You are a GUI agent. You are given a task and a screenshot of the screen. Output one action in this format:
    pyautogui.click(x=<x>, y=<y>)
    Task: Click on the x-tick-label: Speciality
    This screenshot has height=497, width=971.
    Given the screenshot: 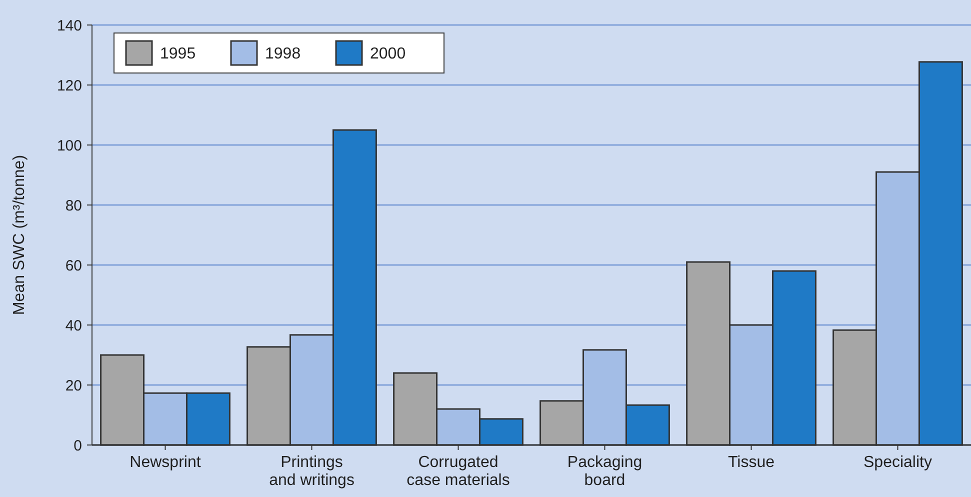 What is the action you would take?
    pyautogui.click(x=898, y=462)
    